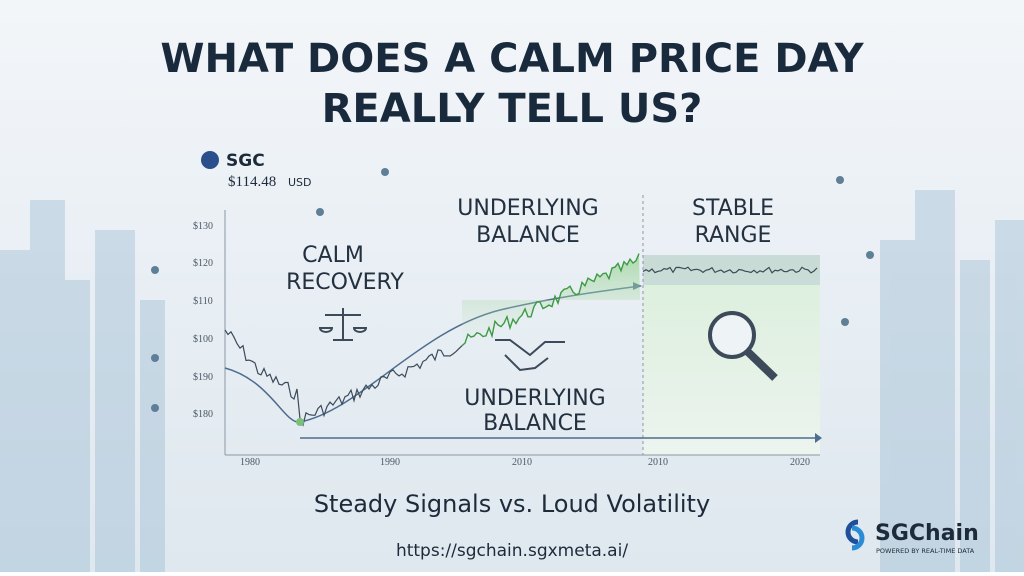 The height and width of the screenshot is (576, 1024). What do you see at coordinates (343, 324) in the screenshot?
I see `scale-icon` at bounding box center [343, 324].